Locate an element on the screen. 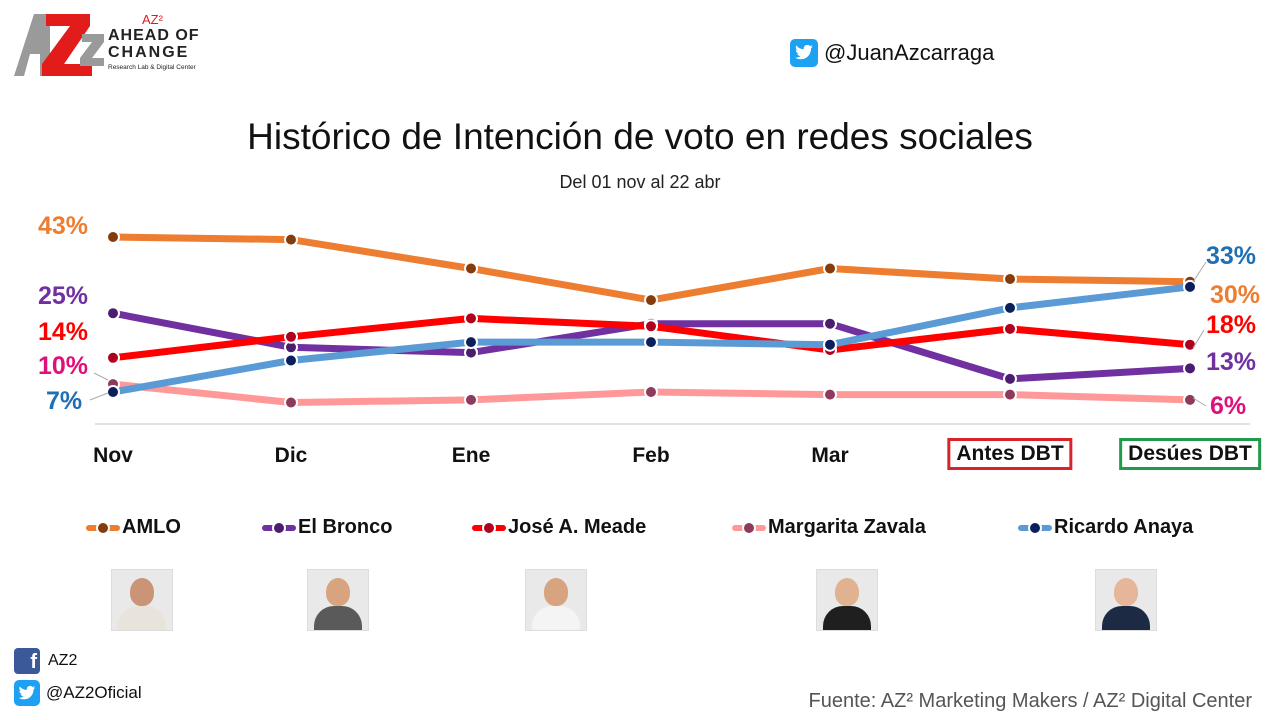 The height and width of the screenshot is (720, 1280). legend-label: Ricardo Anaya is located at coordinates (1124, 527).